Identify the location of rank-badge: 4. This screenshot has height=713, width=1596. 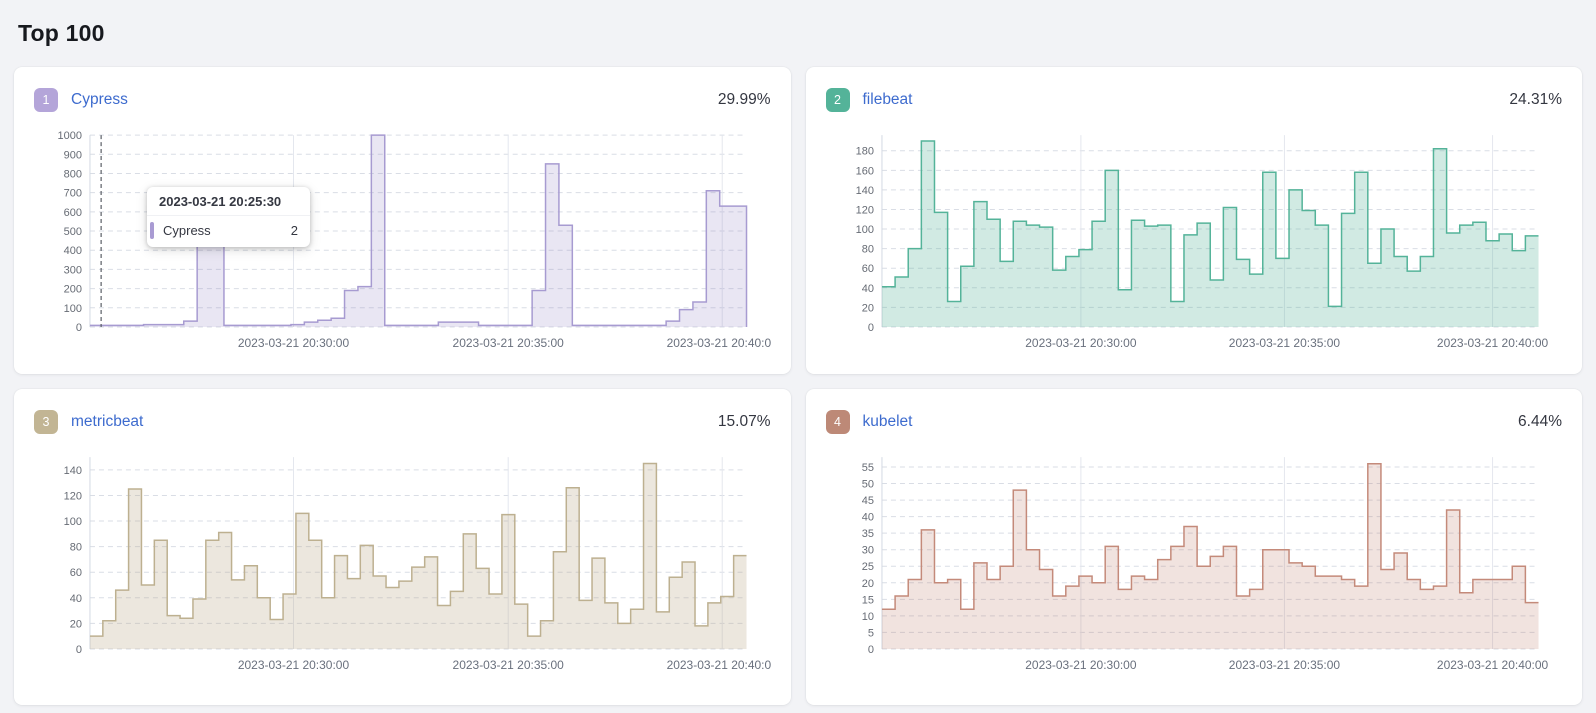
(837, 421).